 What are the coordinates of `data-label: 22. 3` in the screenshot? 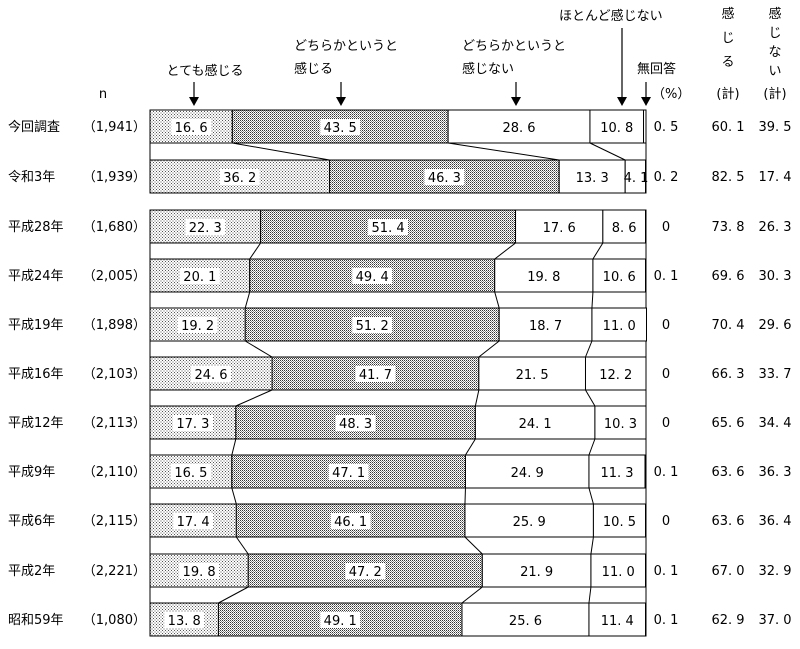 It's located at (205, 228).